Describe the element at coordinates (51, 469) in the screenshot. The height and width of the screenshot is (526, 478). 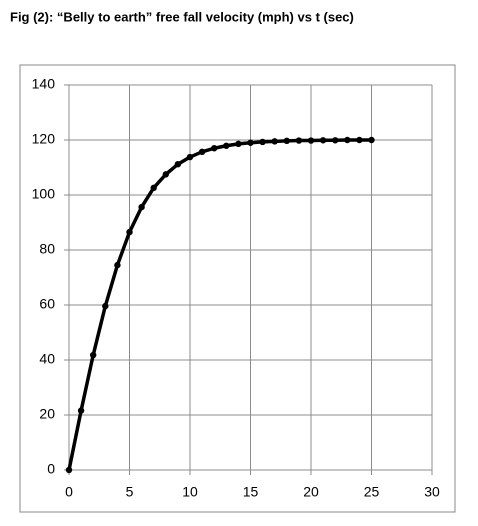
I see `y-tick-label: 0` at that location.